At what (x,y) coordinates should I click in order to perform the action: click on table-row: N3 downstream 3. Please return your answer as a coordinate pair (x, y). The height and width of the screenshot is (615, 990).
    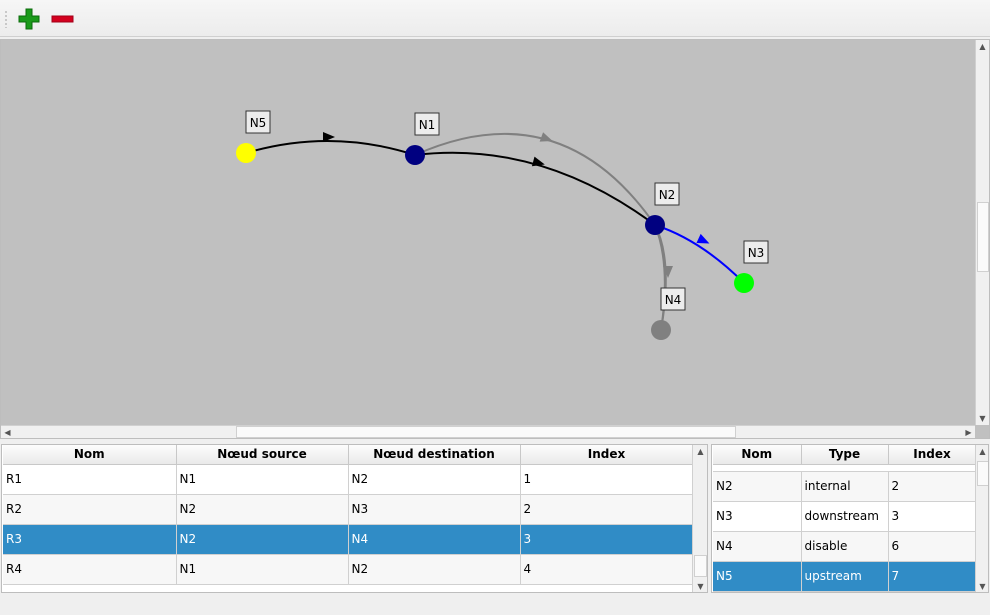
    Looking at the image, I should click on (845, 516).